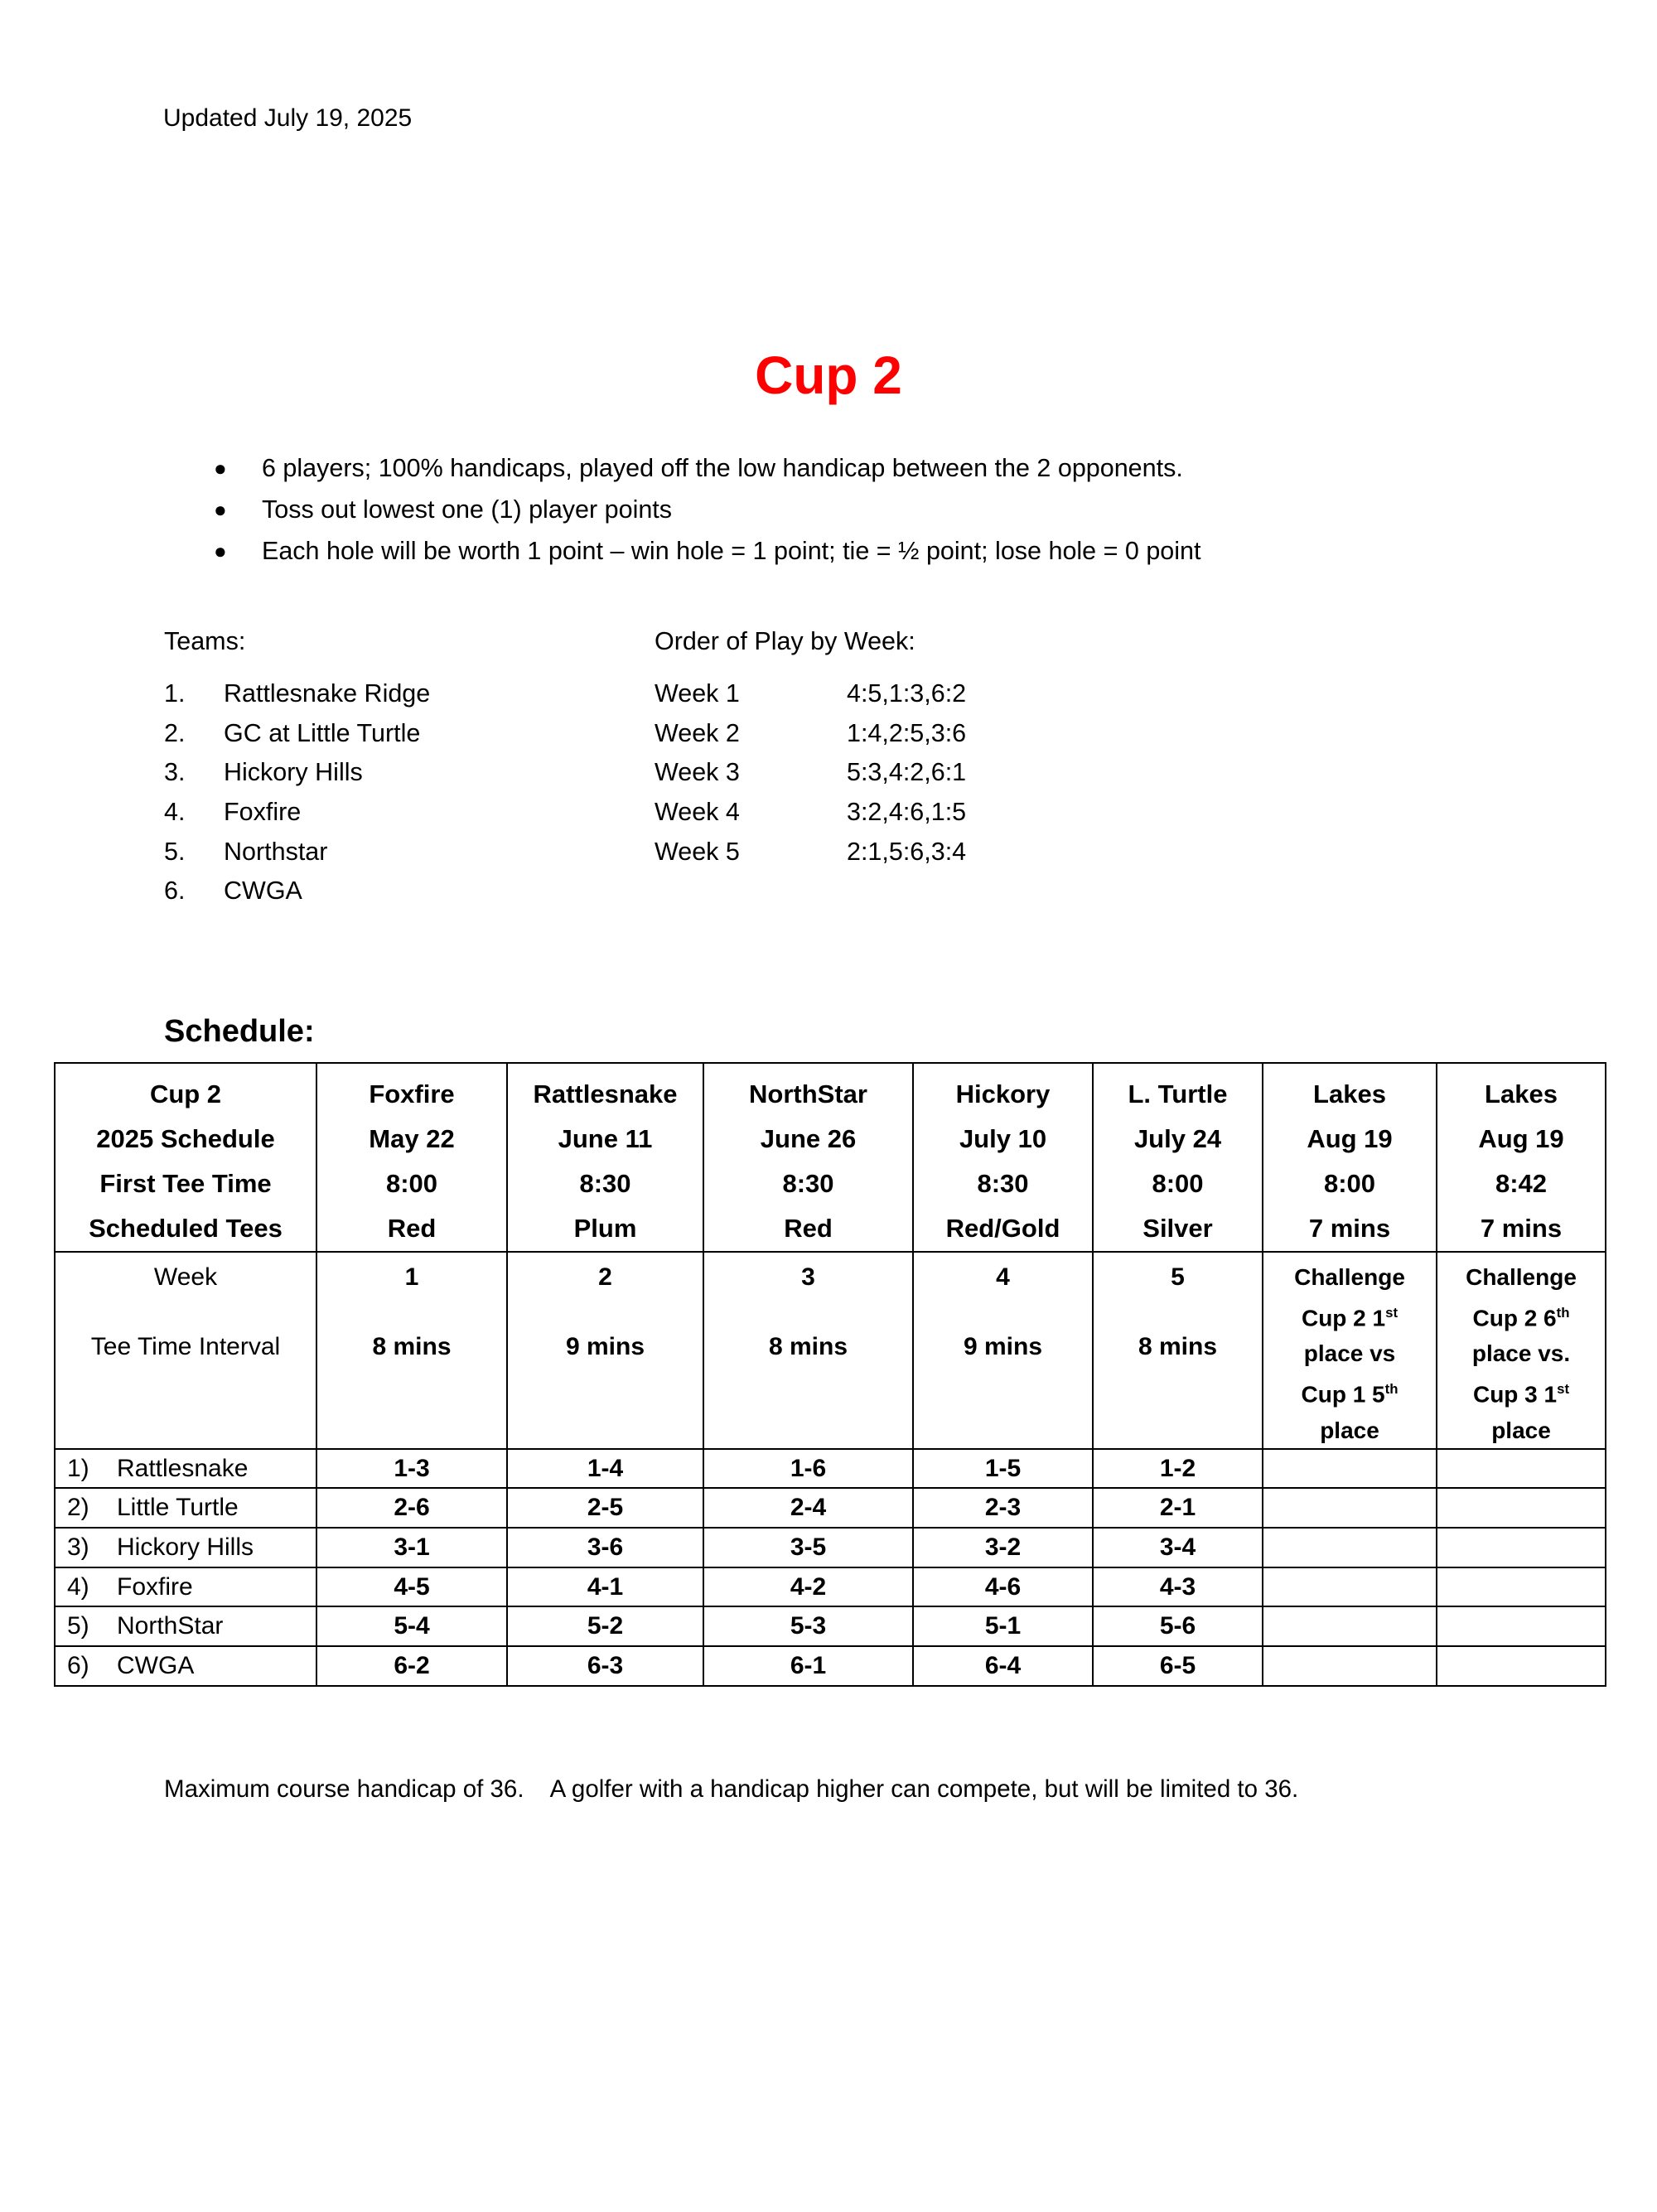 This screenshot has width=1657, height=2212. I want to click on updated-date: Updated July 19, 2025, so click(288, 118).